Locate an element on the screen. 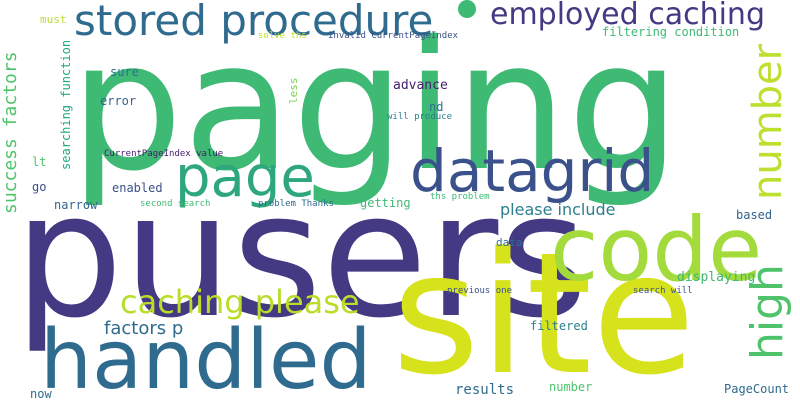 This screenshot has width=800, height=400. word-sure: sure is located at coordinates (124, 72).